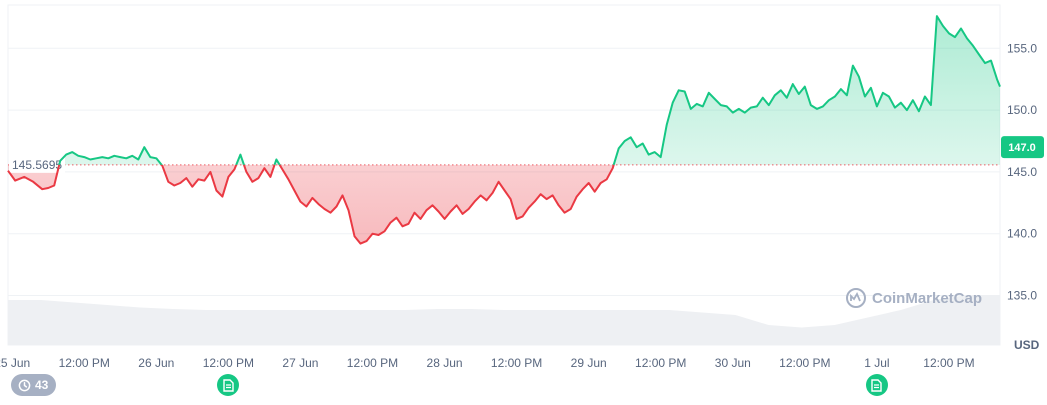 The height and width of the screenshot is (405, 1047). I want to click on reference-line: 145.5695, so click(504, 164).